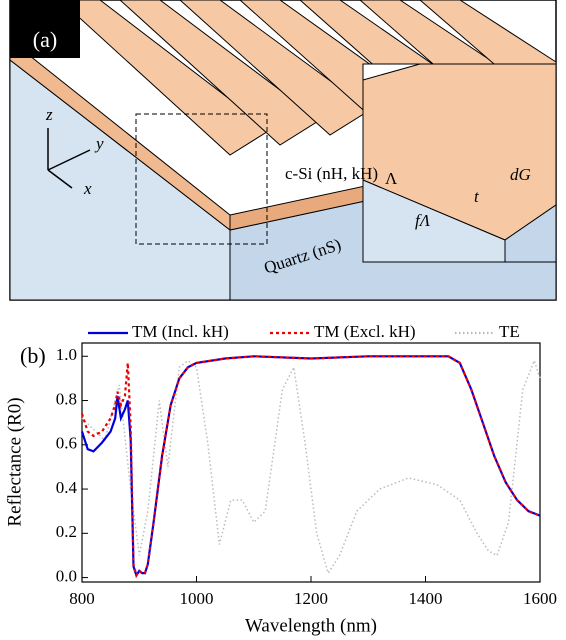 The image size is (566, 640). What do you see at coordinates (67, 487) in the screenshot?
I see `y-tick-label: 0.4` at bounding box center [67, 487].